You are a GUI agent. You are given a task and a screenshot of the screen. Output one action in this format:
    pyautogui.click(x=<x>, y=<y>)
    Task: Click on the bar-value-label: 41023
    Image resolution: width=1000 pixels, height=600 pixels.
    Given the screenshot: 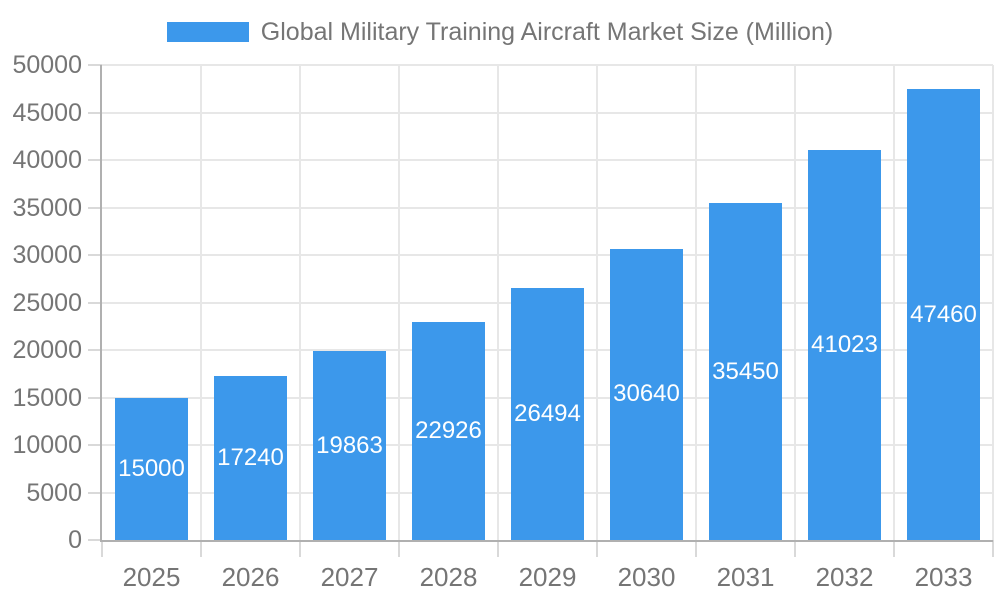 What is the action you would take?
    pyautogui.click(x=844, y=345)
    